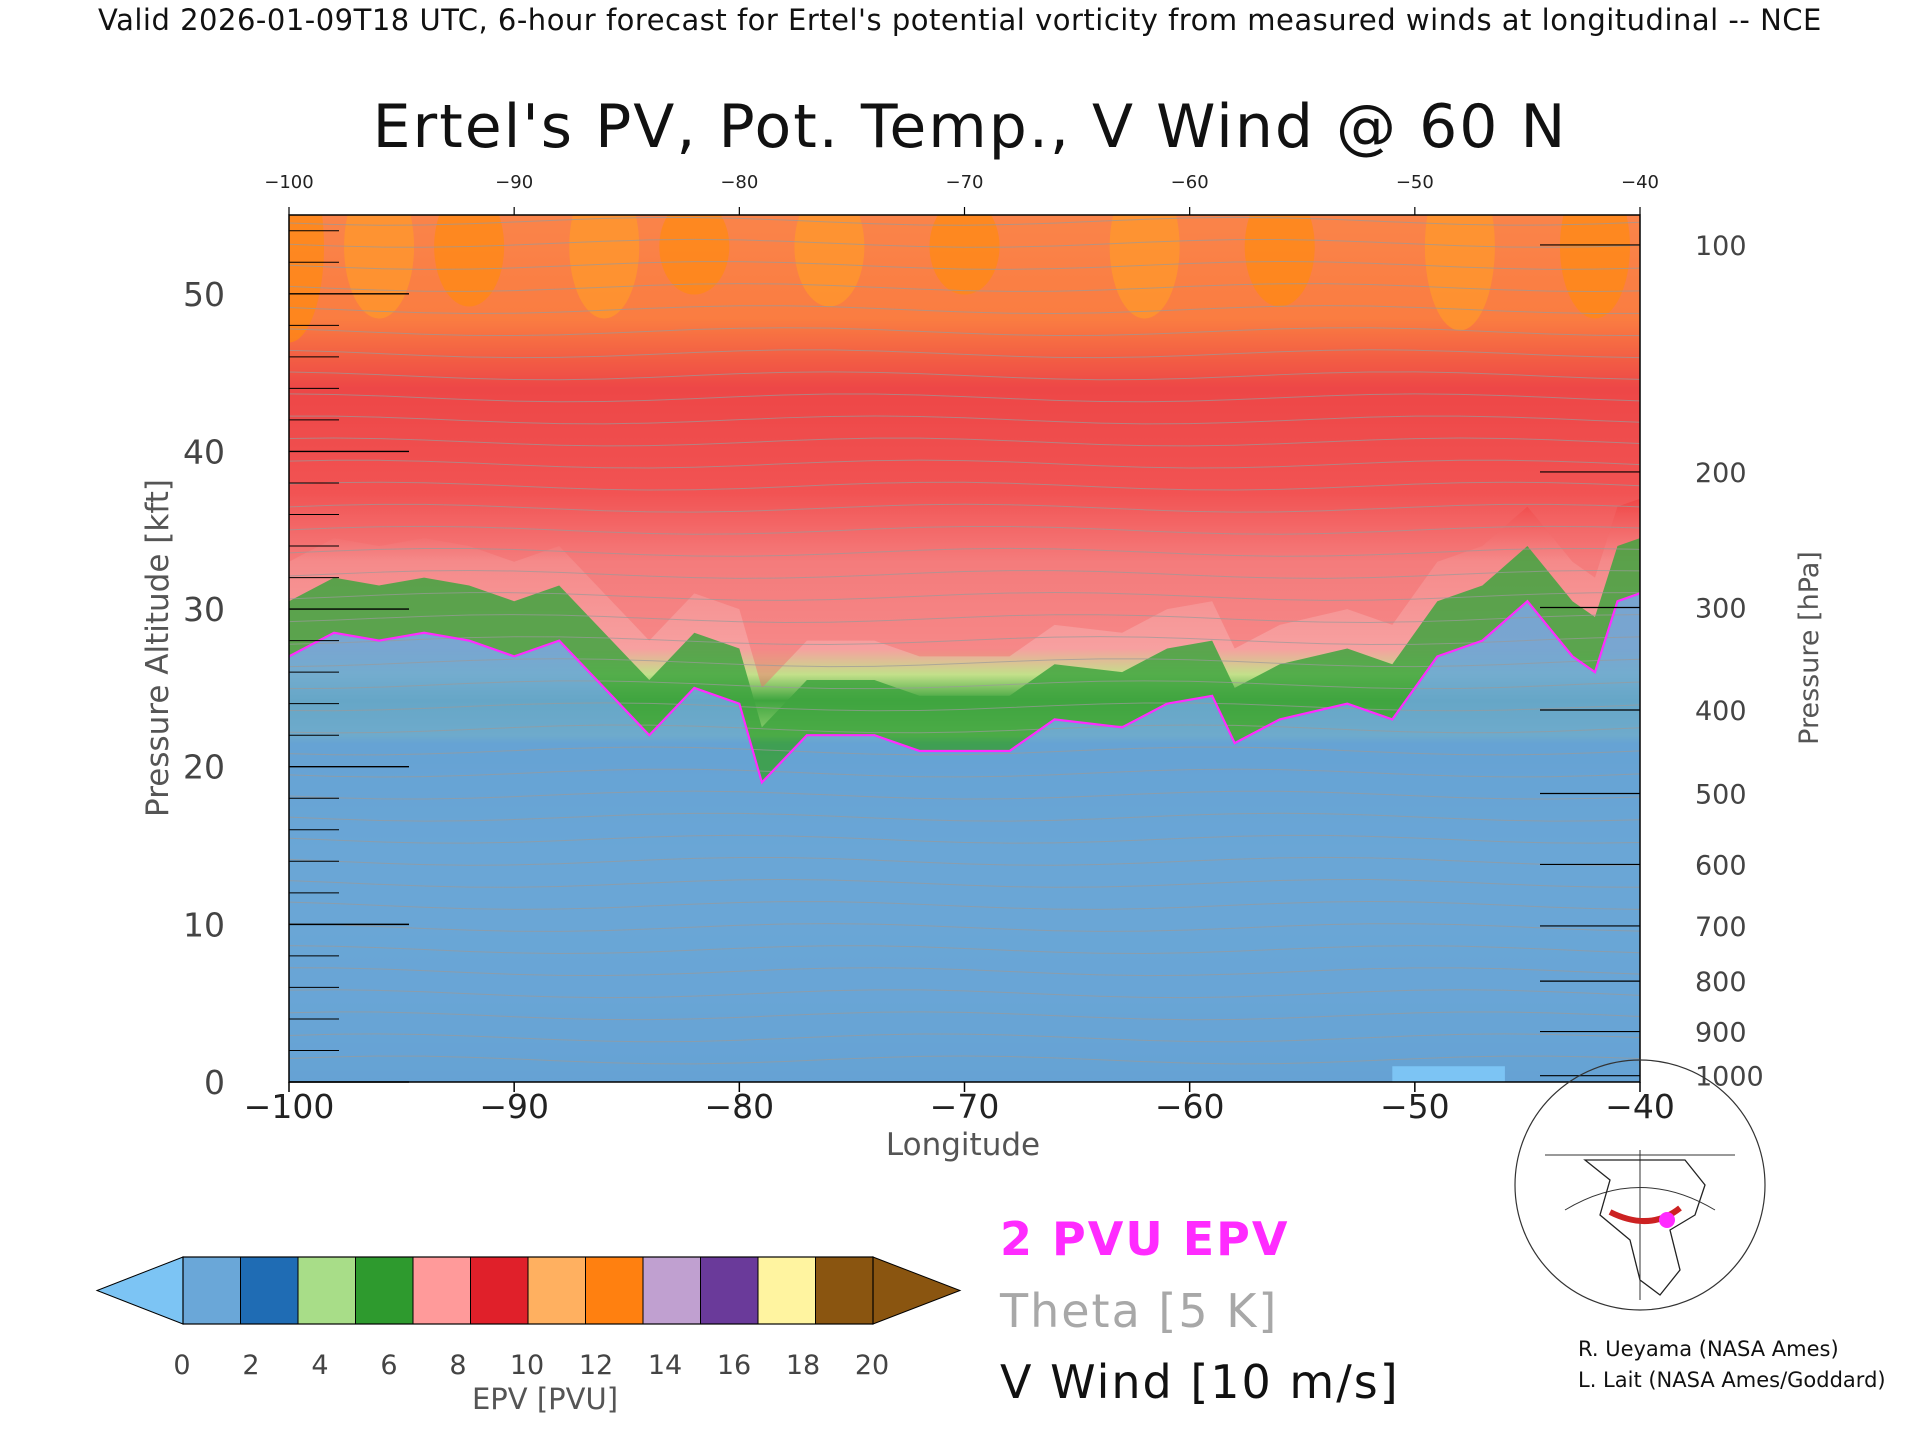  Describe the element at coordinates (204, 767) in the screenshot. I see `y-tick-label: 20` at that location.